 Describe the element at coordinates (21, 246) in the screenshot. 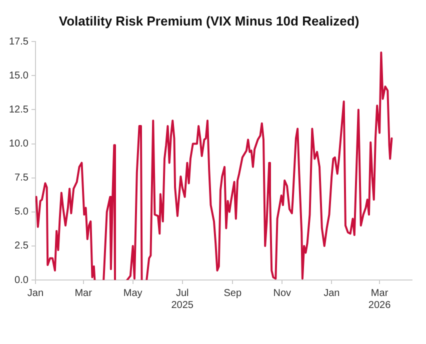

I see `y-tick-label: 2.5` at that location.